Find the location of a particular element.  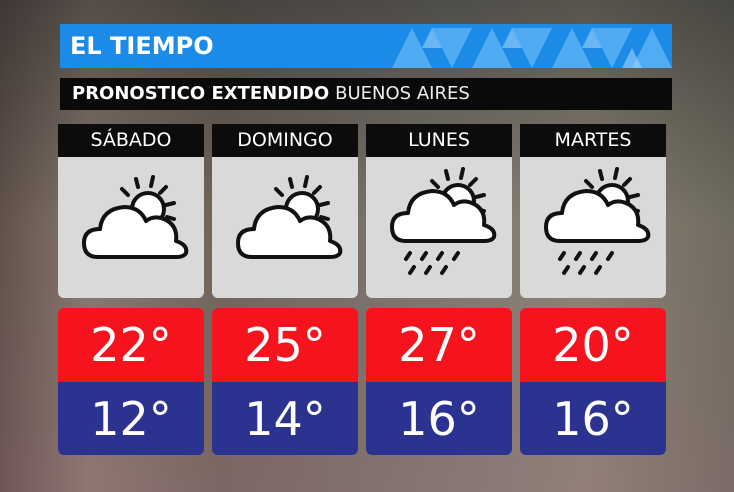

pattern is located at coordinates (532, 48).